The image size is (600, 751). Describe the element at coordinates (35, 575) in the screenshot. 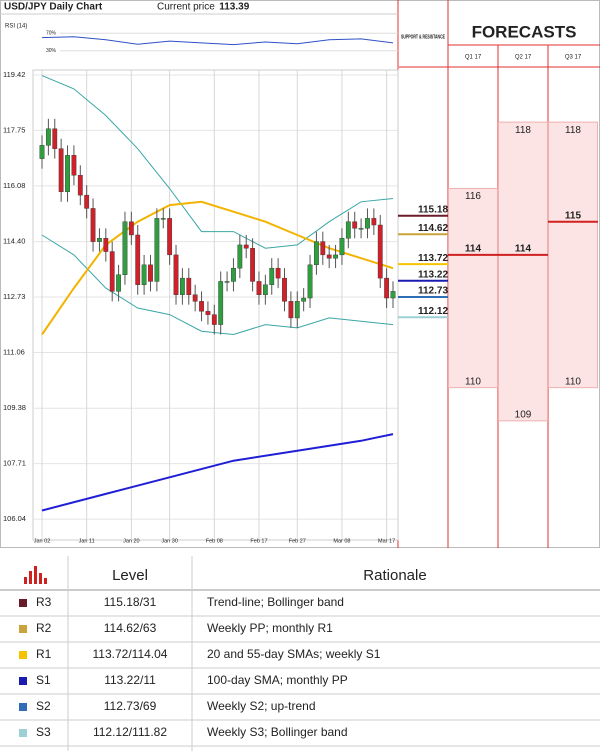

I see `table-icon` at that location.